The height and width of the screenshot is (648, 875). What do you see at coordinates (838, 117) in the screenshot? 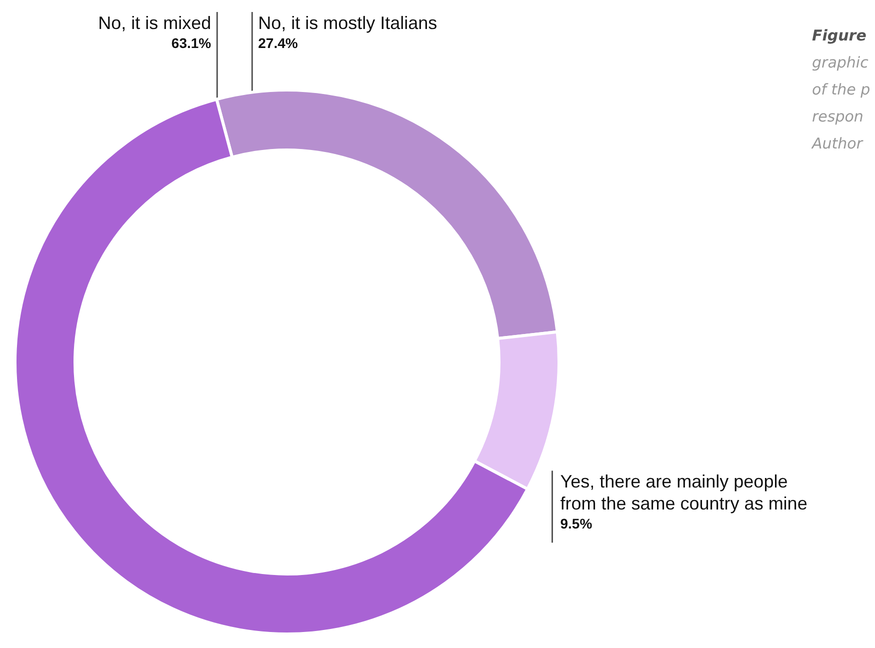
I see `text: respon` at bounding box center [838, 117].